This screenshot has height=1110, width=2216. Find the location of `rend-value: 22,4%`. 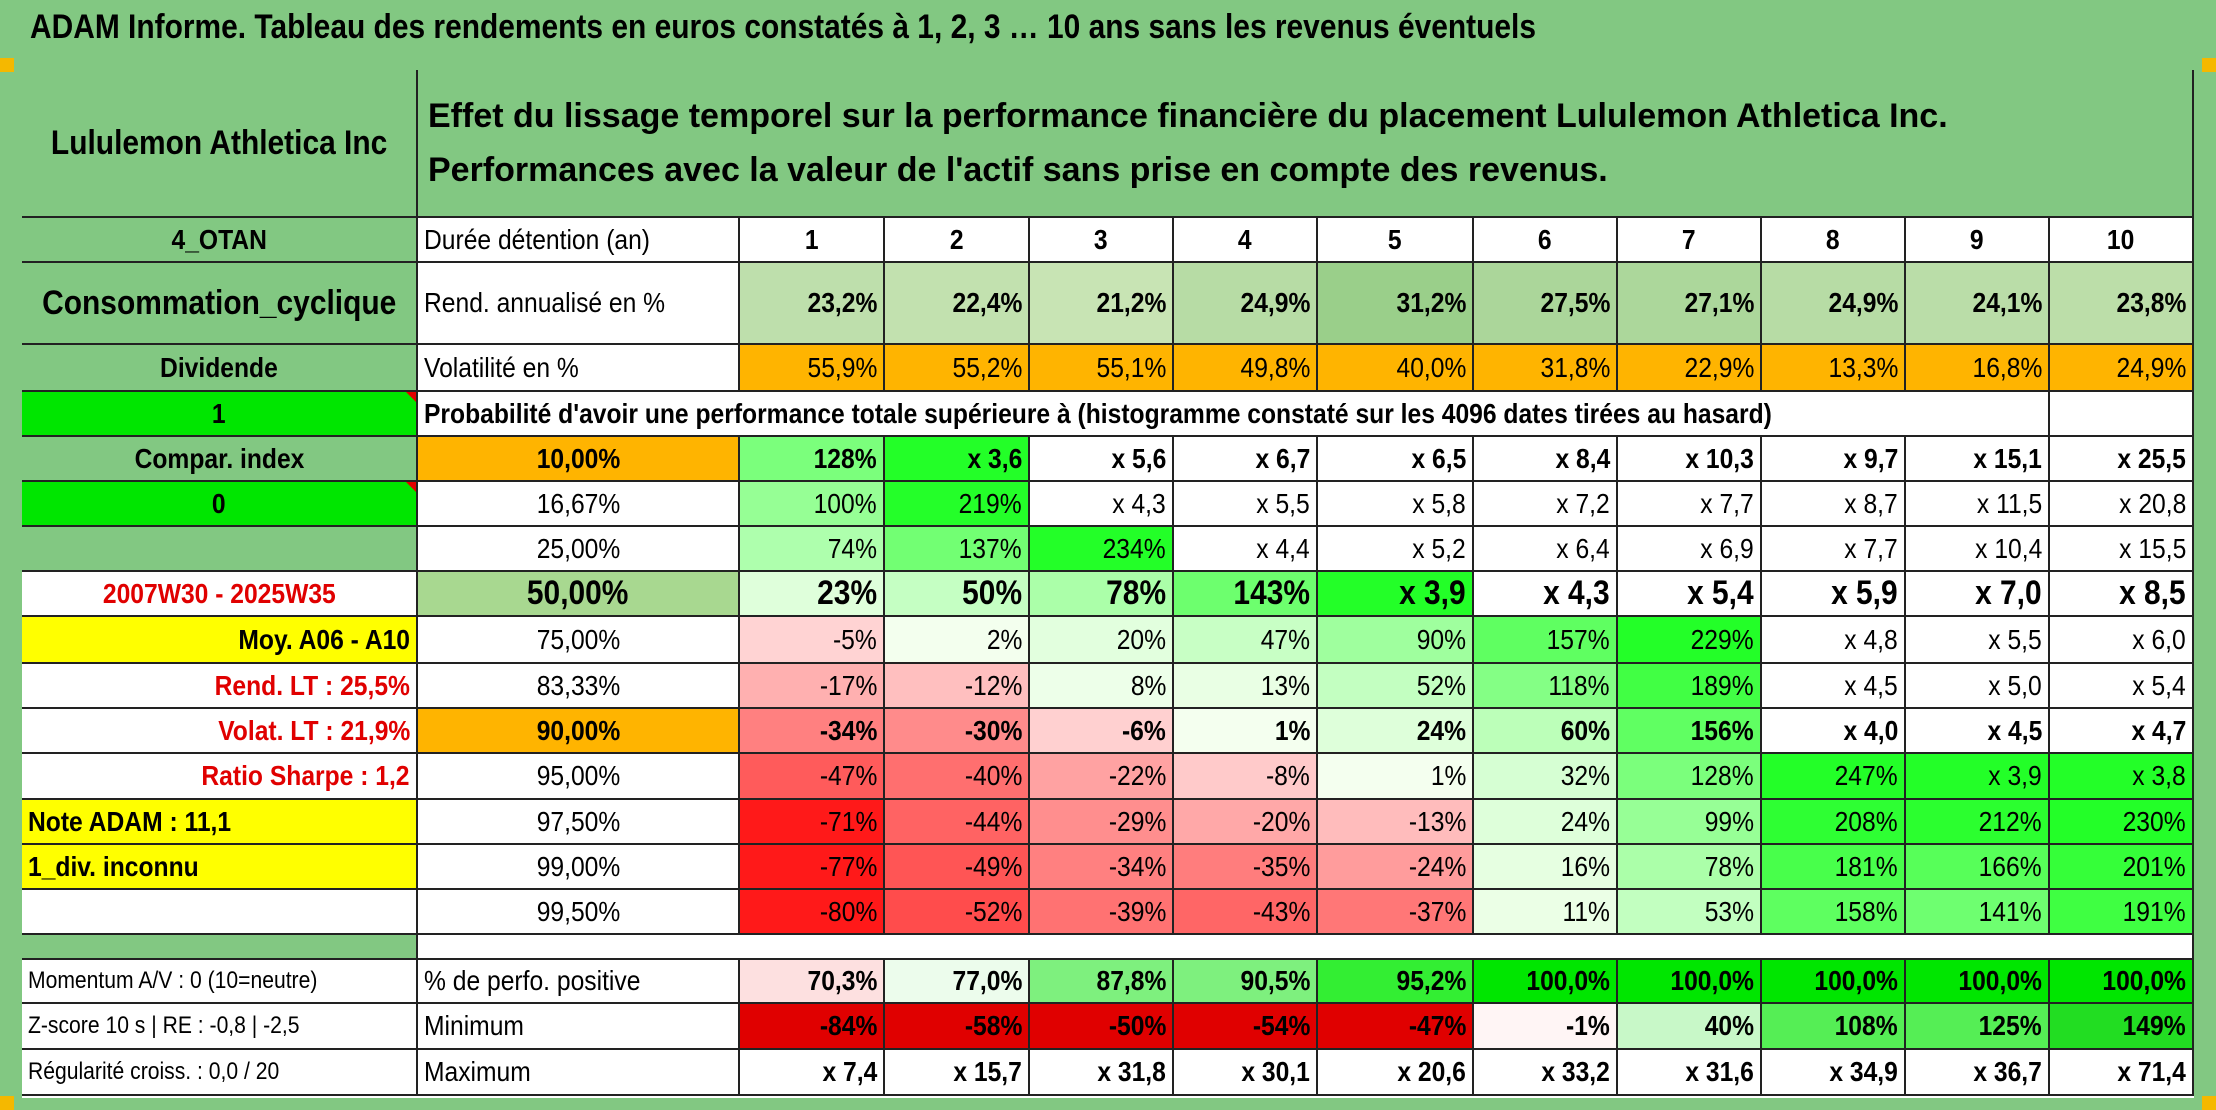

rend-value: 22,4% is located at coordinates (957, 304).